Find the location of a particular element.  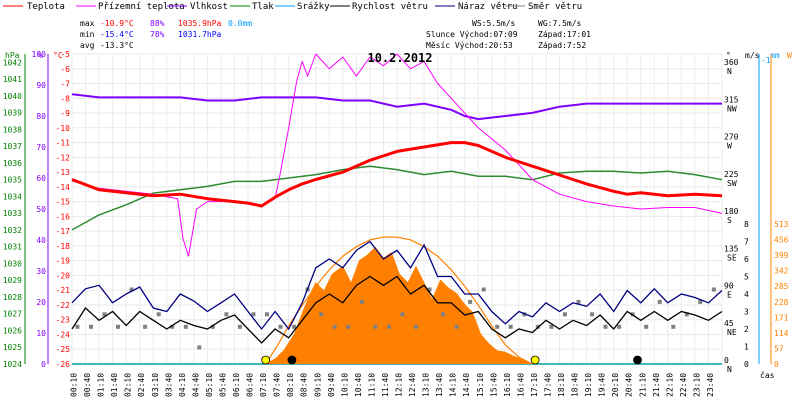

dir-tick-label: NE is located at coordinates (732, 332).